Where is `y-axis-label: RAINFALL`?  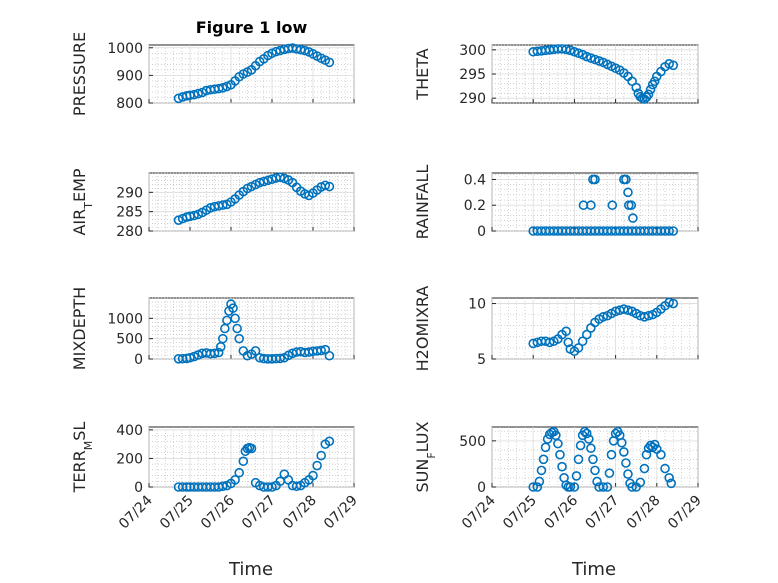 y-axis-label: RAINFALL is located at coordinates (422, 202).